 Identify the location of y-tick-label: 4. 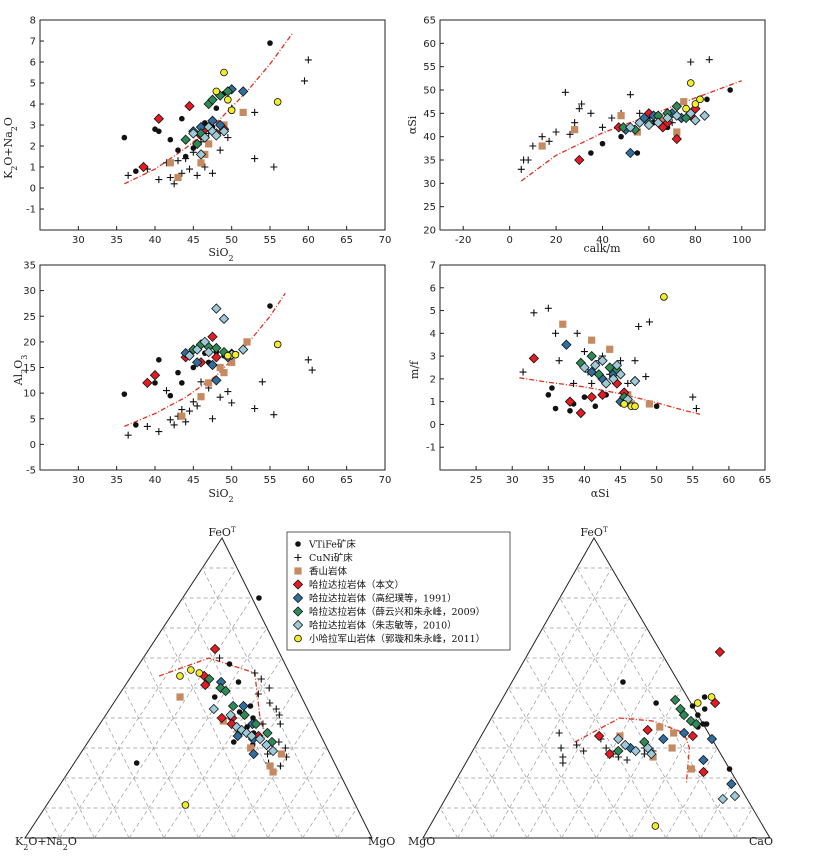
(433, 334).